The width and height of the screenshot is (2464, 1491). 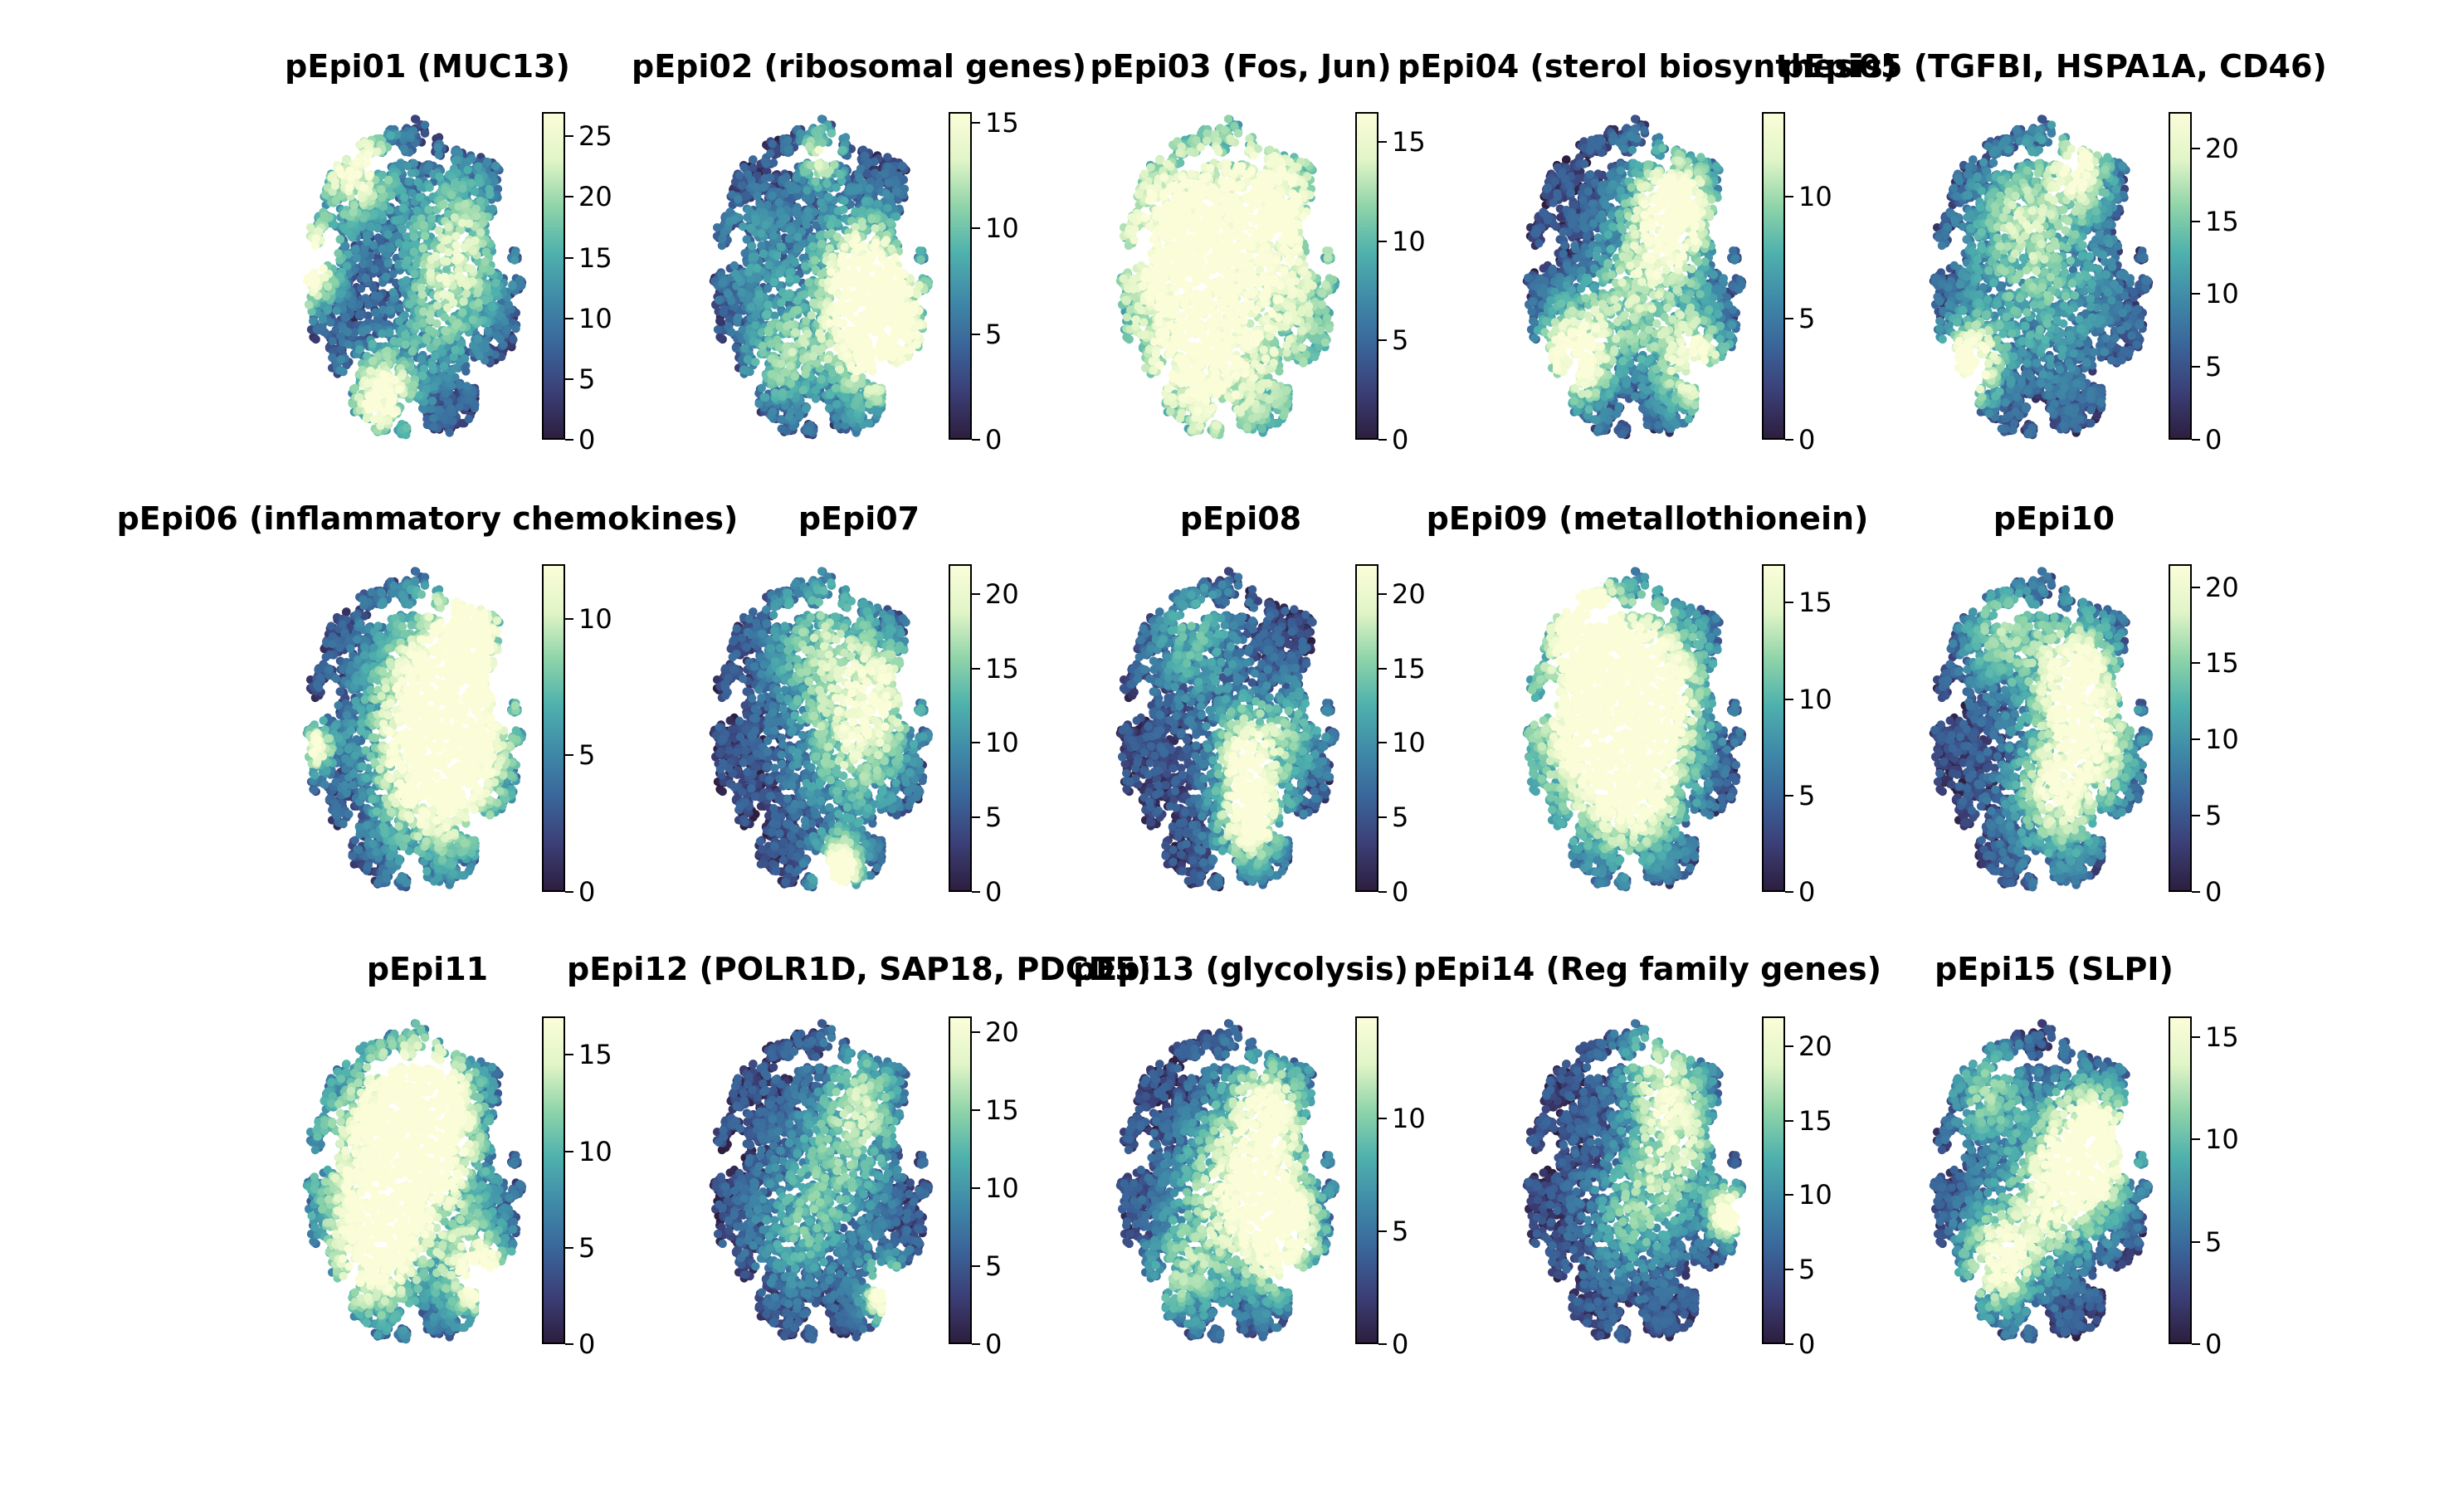 I want to click on colorbar-tick-label: 20, so click(x=595, y=196).